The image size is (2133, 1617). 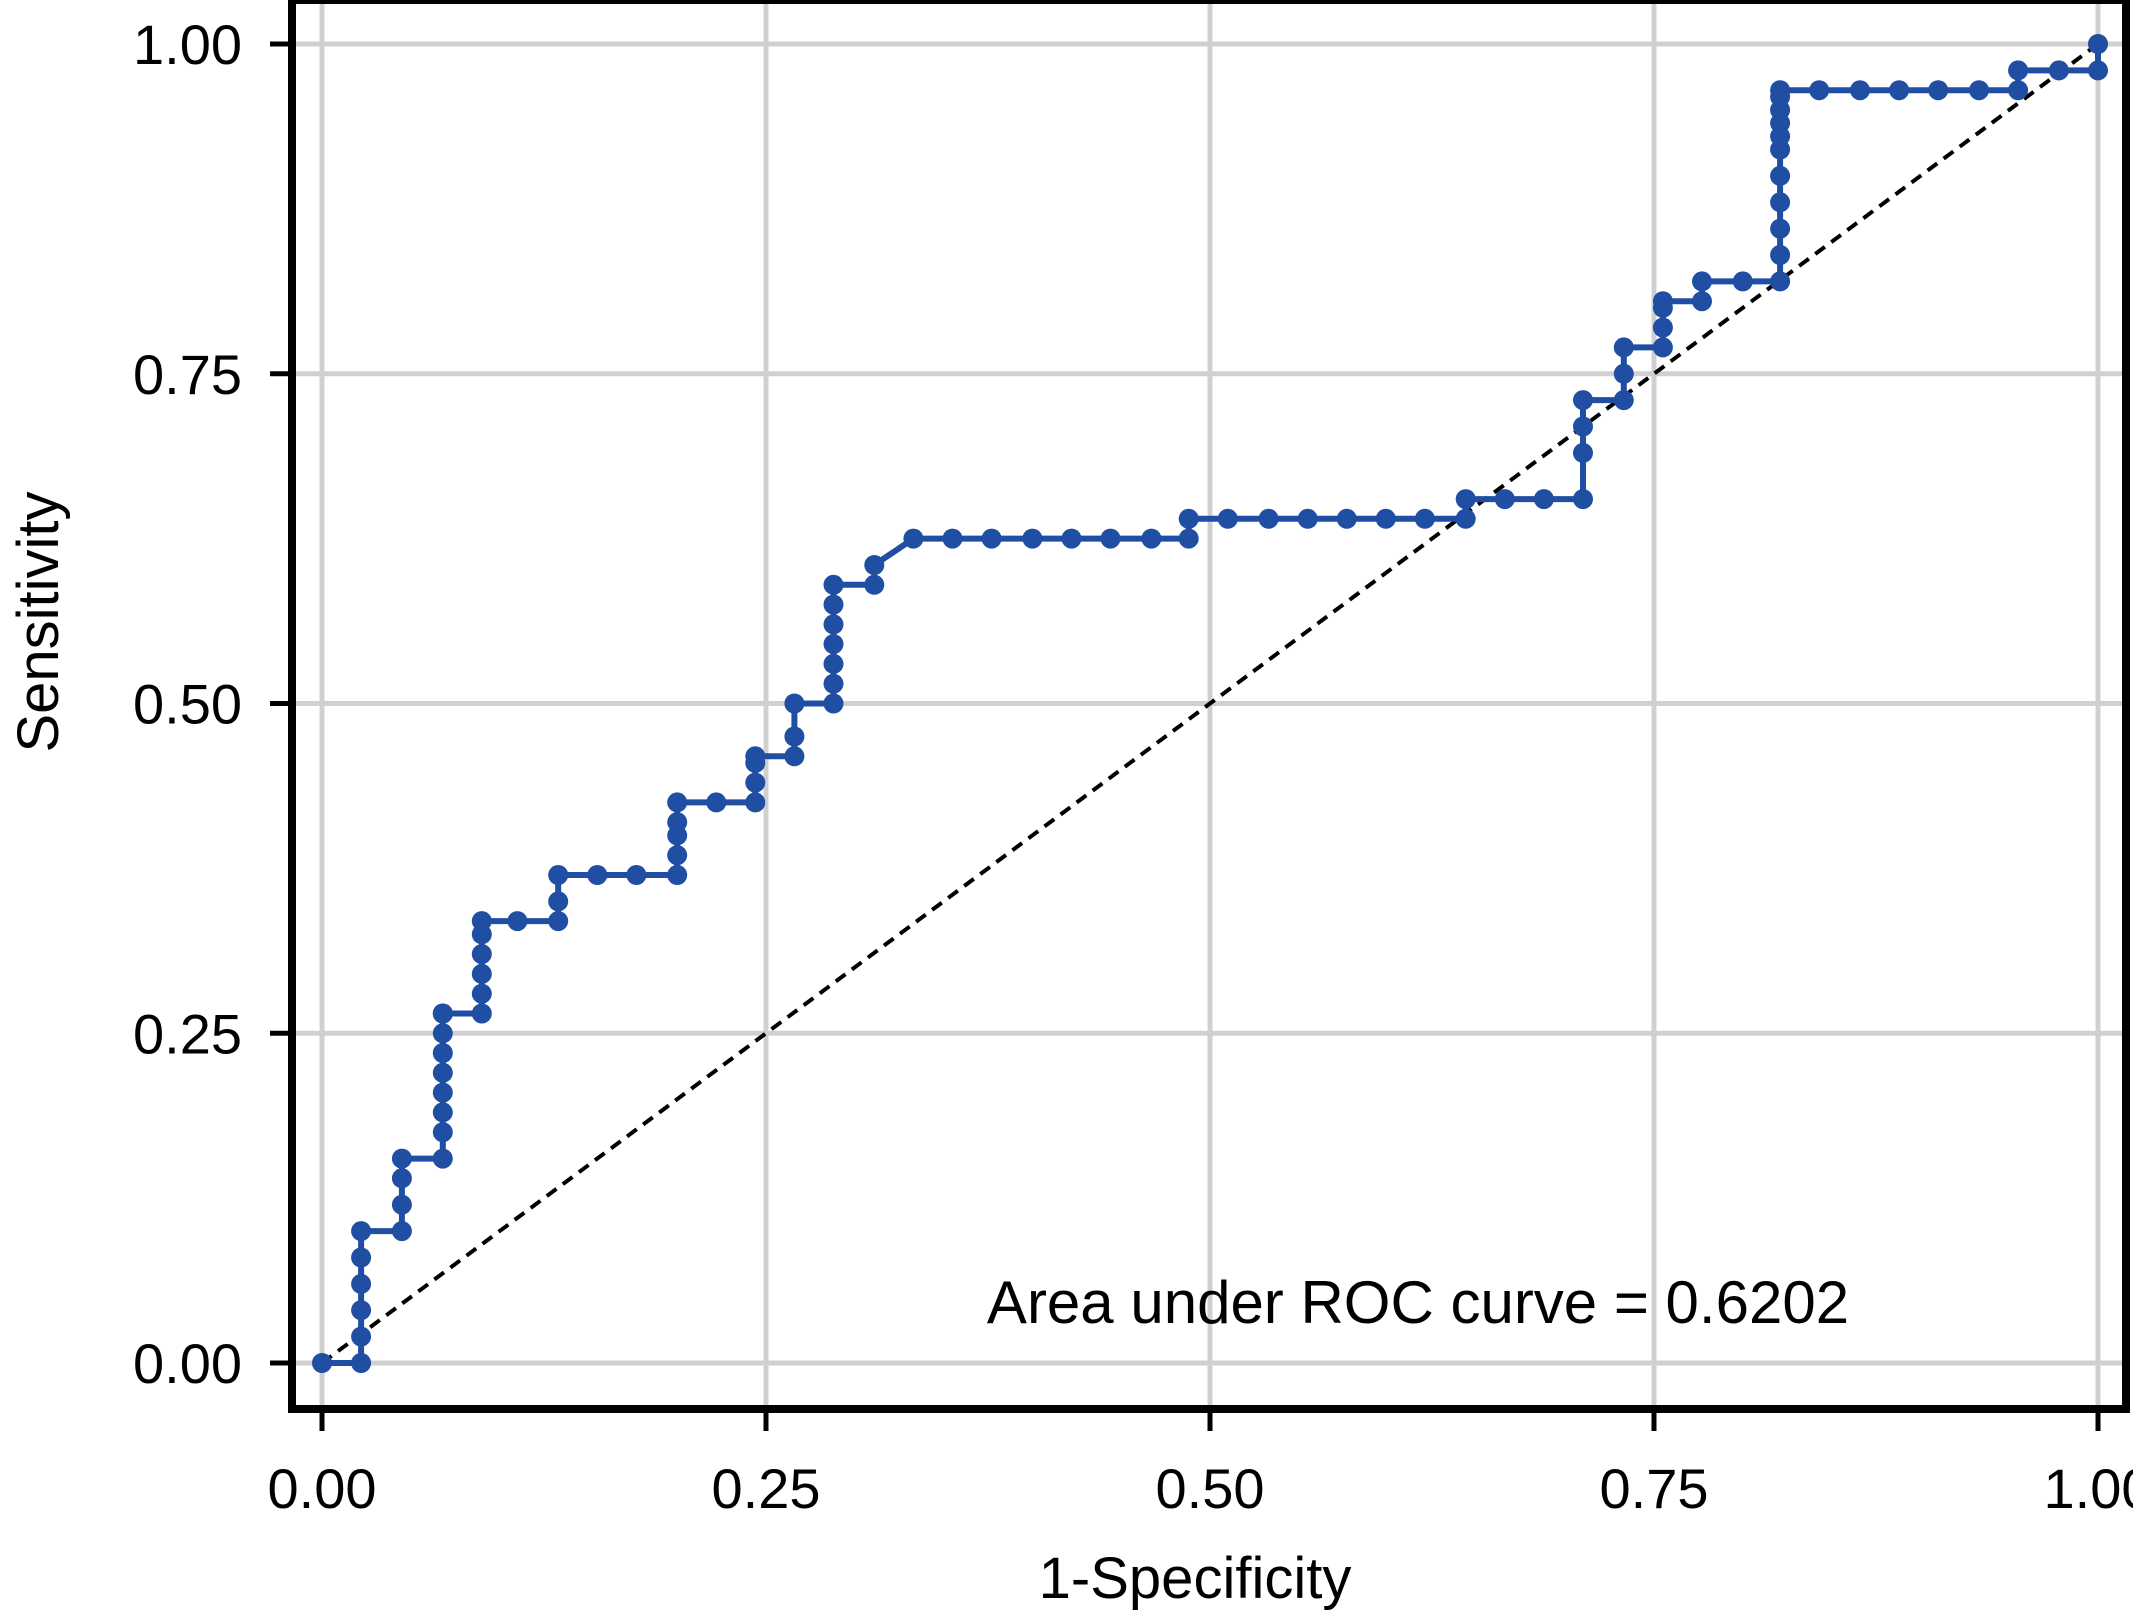 I want to click on x-axis-title: 1-Specificity, so click(x=1195, y=1578).